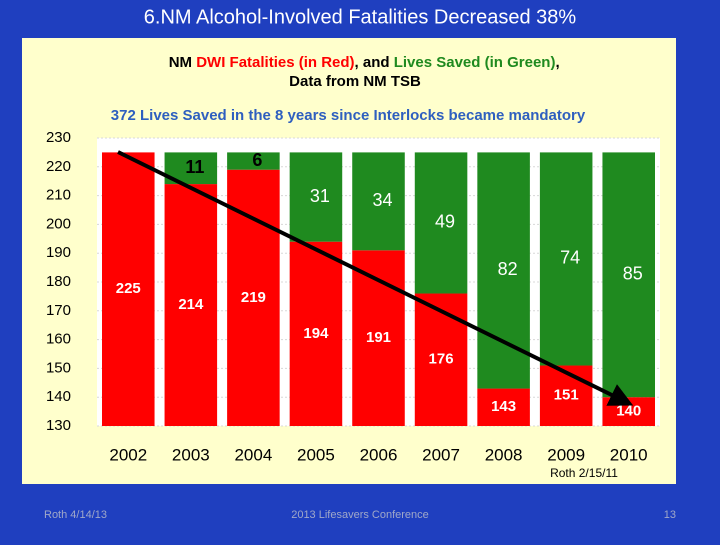 The width and height of the screenshot is (720, 545). Describe the element at coordinates (504, 454) in the screenshot. I see `x-tick-label: 2008` at that location.